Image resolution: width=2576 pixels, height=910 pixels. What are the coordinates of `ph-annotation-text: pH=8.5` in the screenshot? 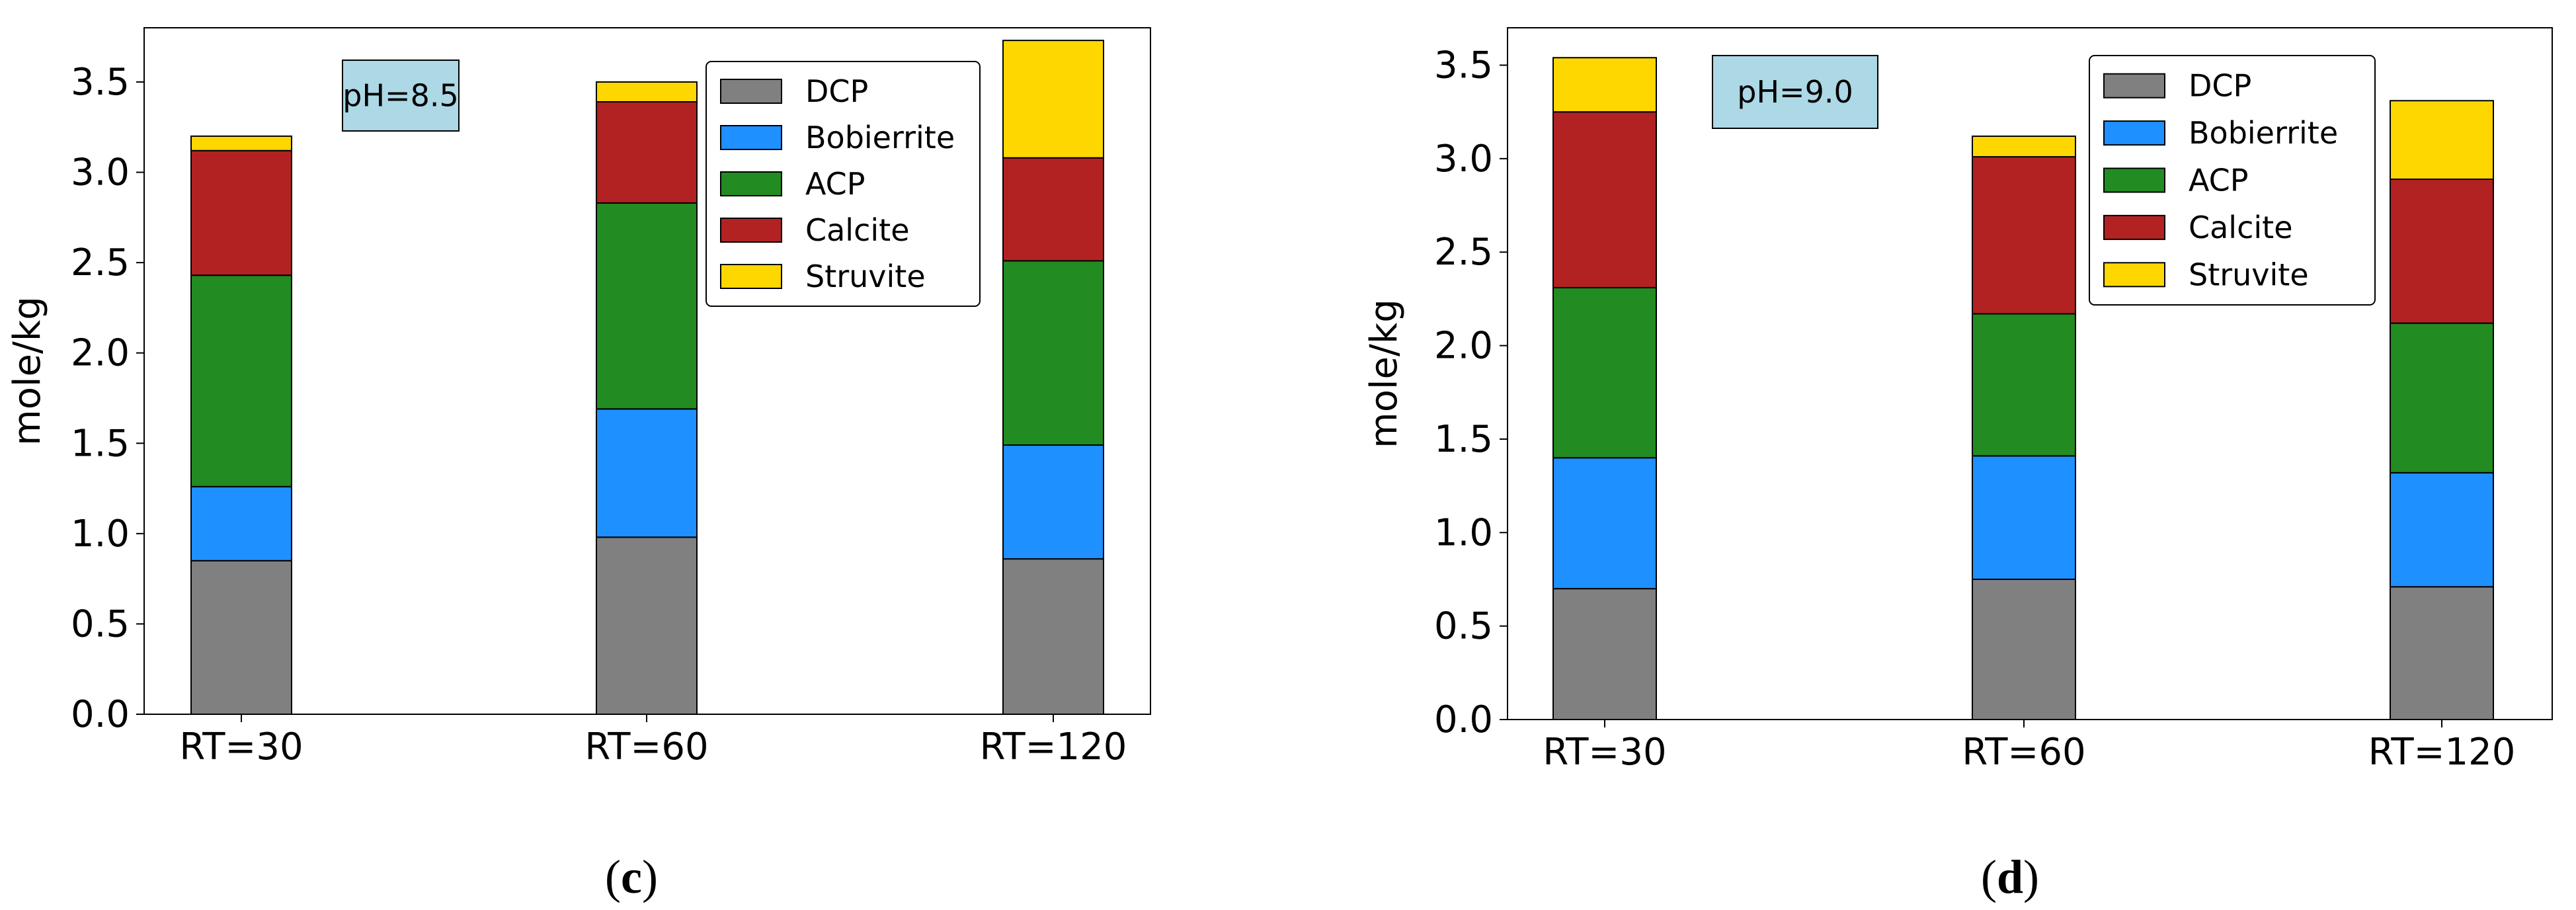 It's located at (401, 96).